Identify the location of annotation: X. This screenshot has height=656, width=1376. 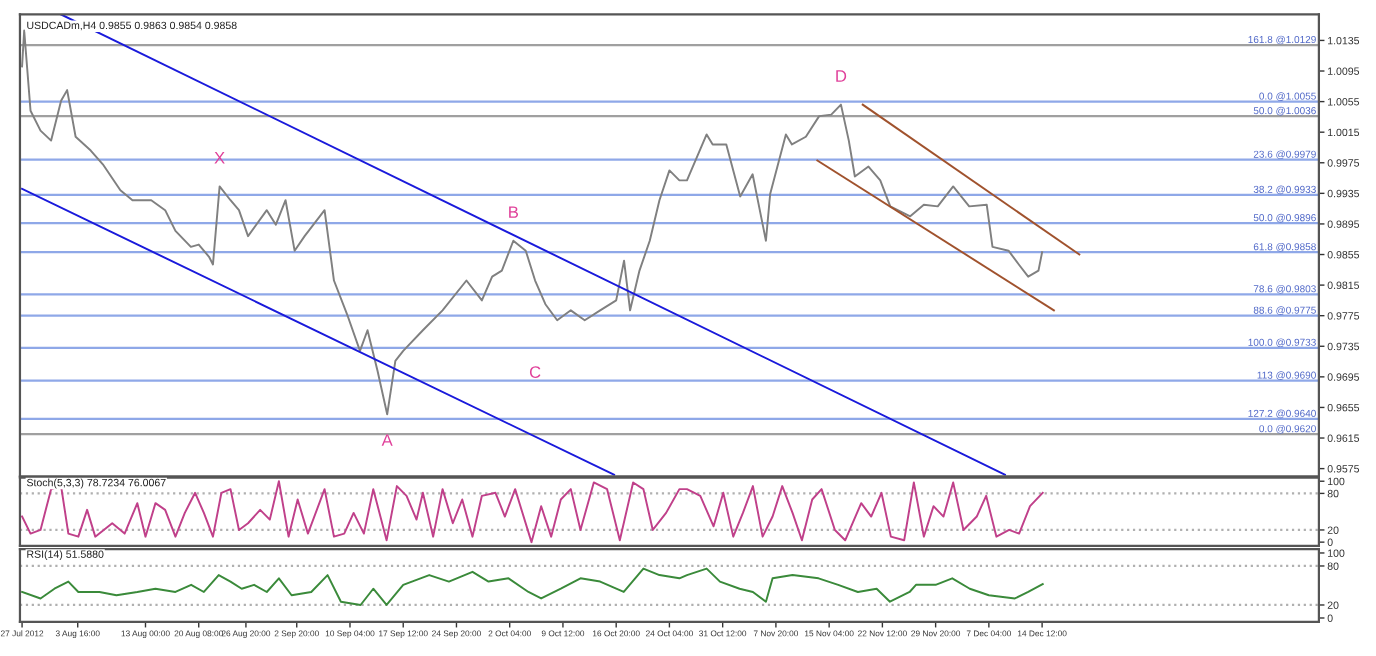
(219, 158).